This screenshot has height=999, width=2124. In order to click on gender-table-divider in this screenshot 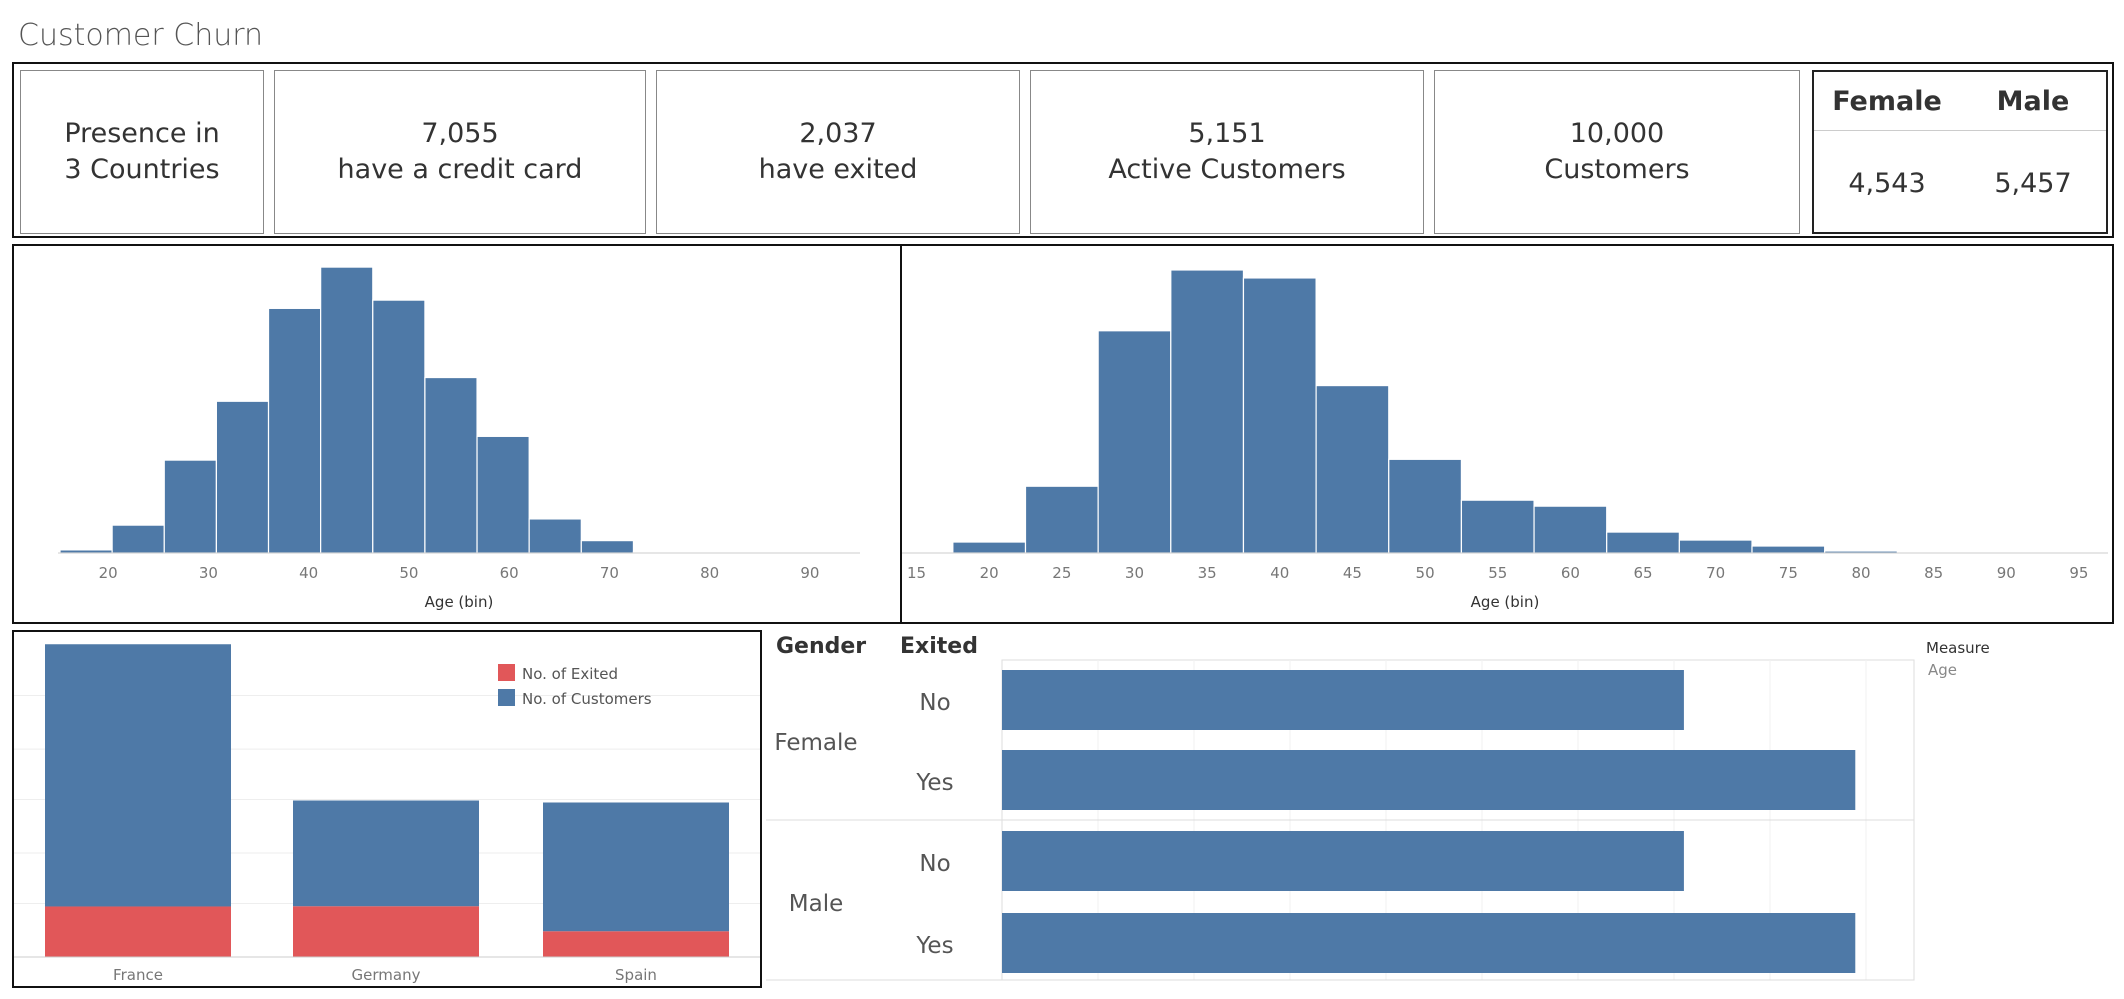, I will do `click(1960, 130)`.